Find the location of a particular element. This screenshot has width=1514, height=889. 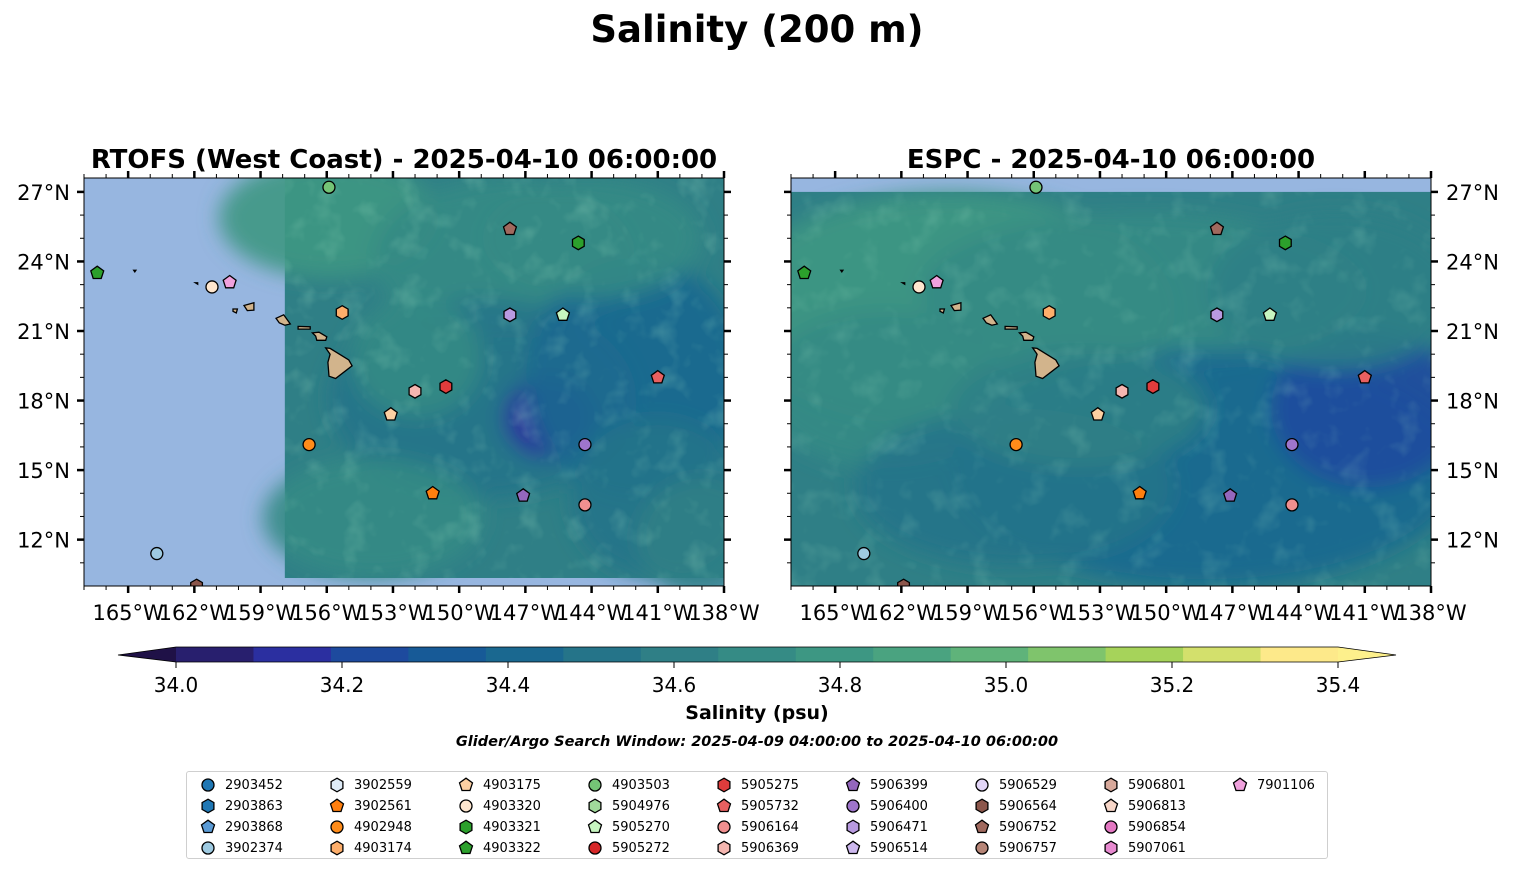

colorbar-tick-label: 35.0 is located at coordinates (1006, 685).